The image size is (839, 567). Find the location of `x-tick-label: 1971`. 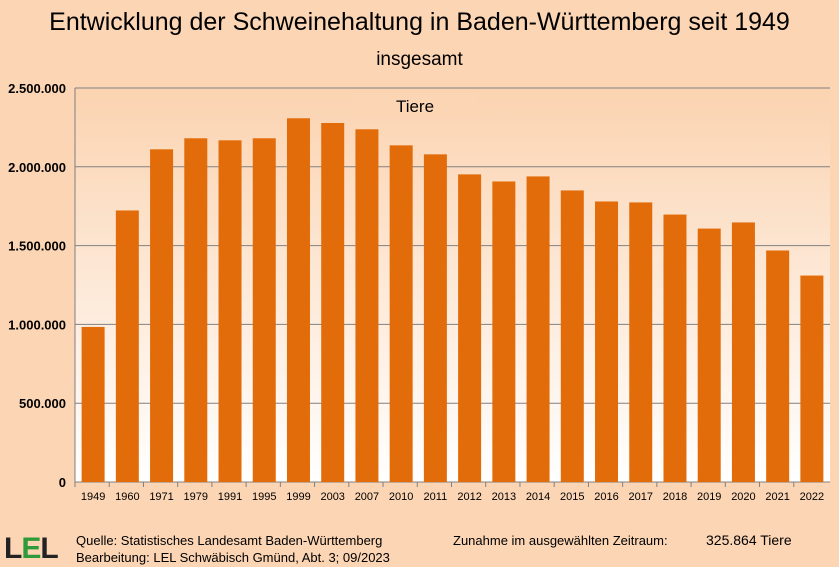

x-tick-label: 1971 is located at coordinates (161, 497).